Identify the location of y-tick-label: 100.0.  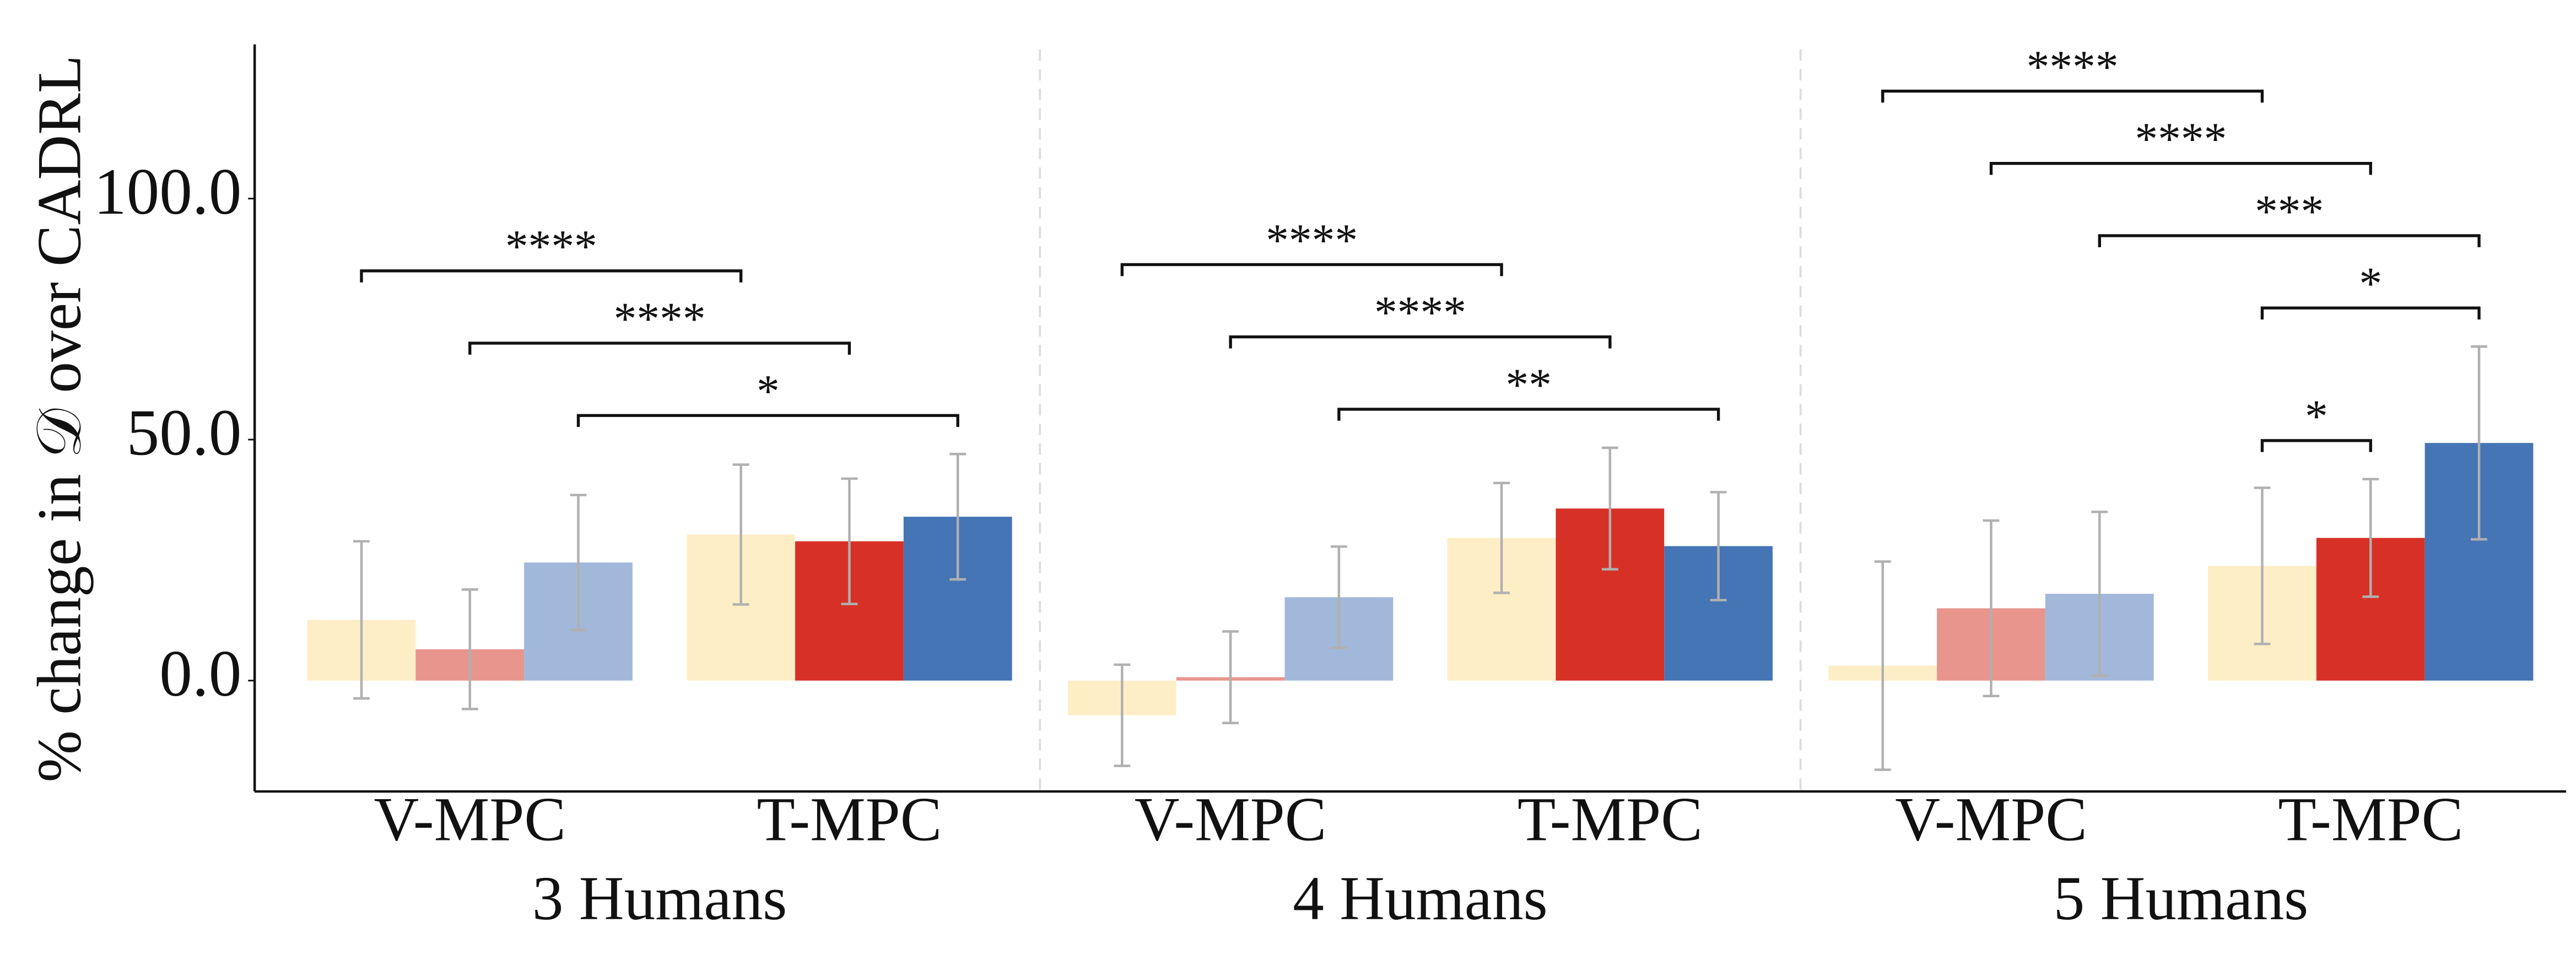
(167, 191).